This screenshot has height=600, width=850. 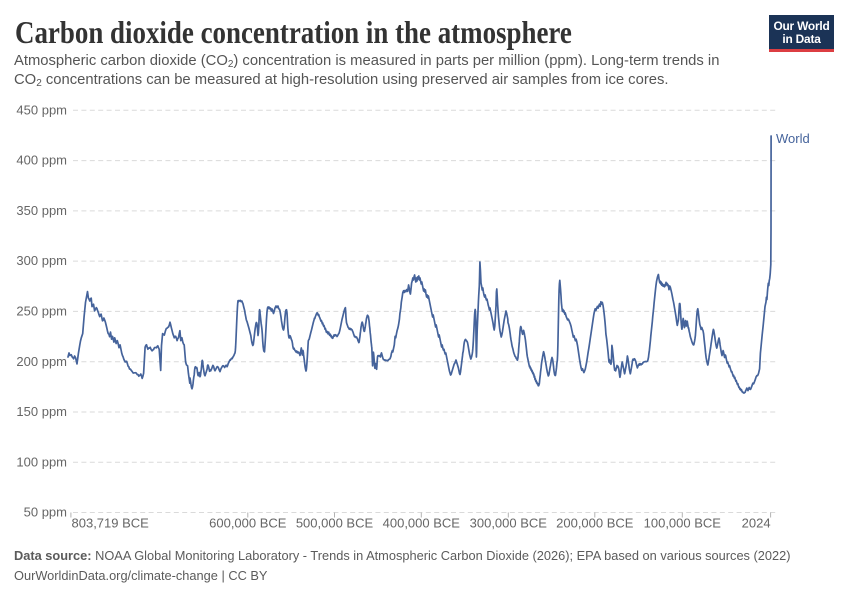 What do you see at coordinates (335, 523) in the screenshot?
I see `svg-text: 500,000 BCE` at bounding box center [335, 523].